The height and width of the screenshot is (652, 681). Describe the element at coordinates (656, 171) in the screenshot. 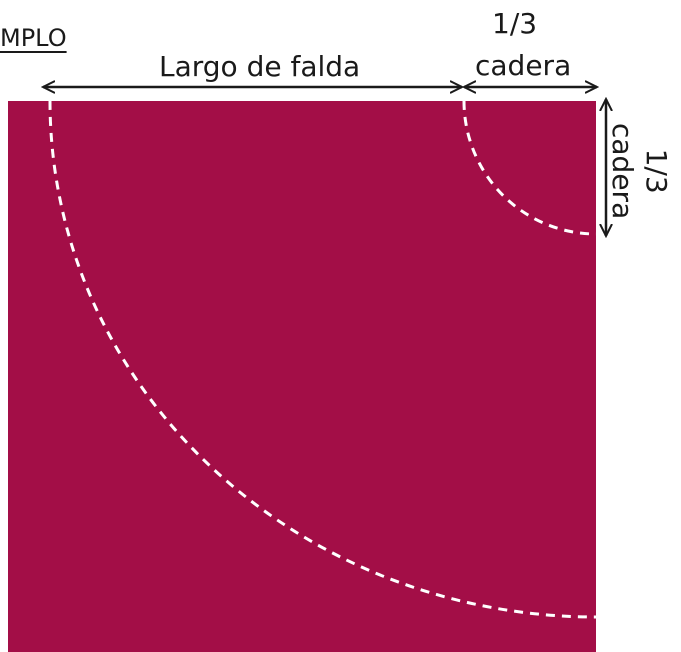

I see `hip-third-side-fraction: 1/3` at that location.